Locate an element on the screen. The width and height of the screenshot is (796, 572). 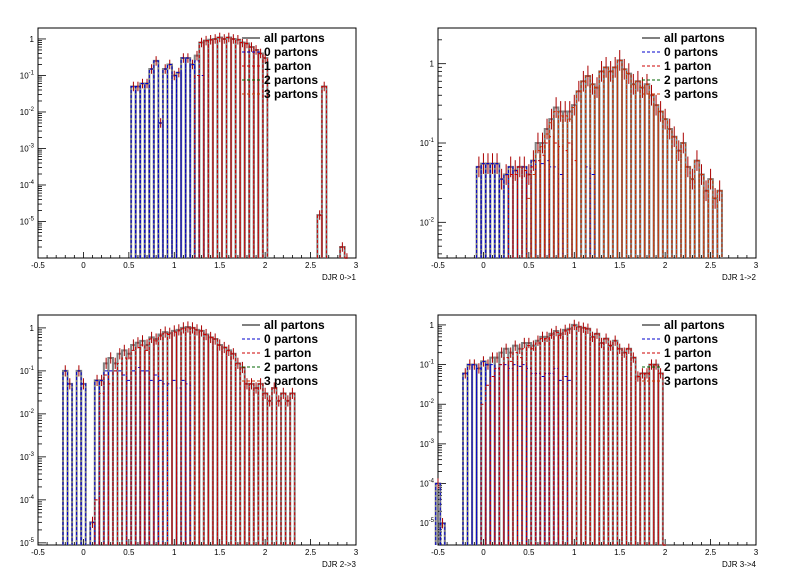
y-tick-label: 10⁻⁴ is located at coordinates (427, 484).